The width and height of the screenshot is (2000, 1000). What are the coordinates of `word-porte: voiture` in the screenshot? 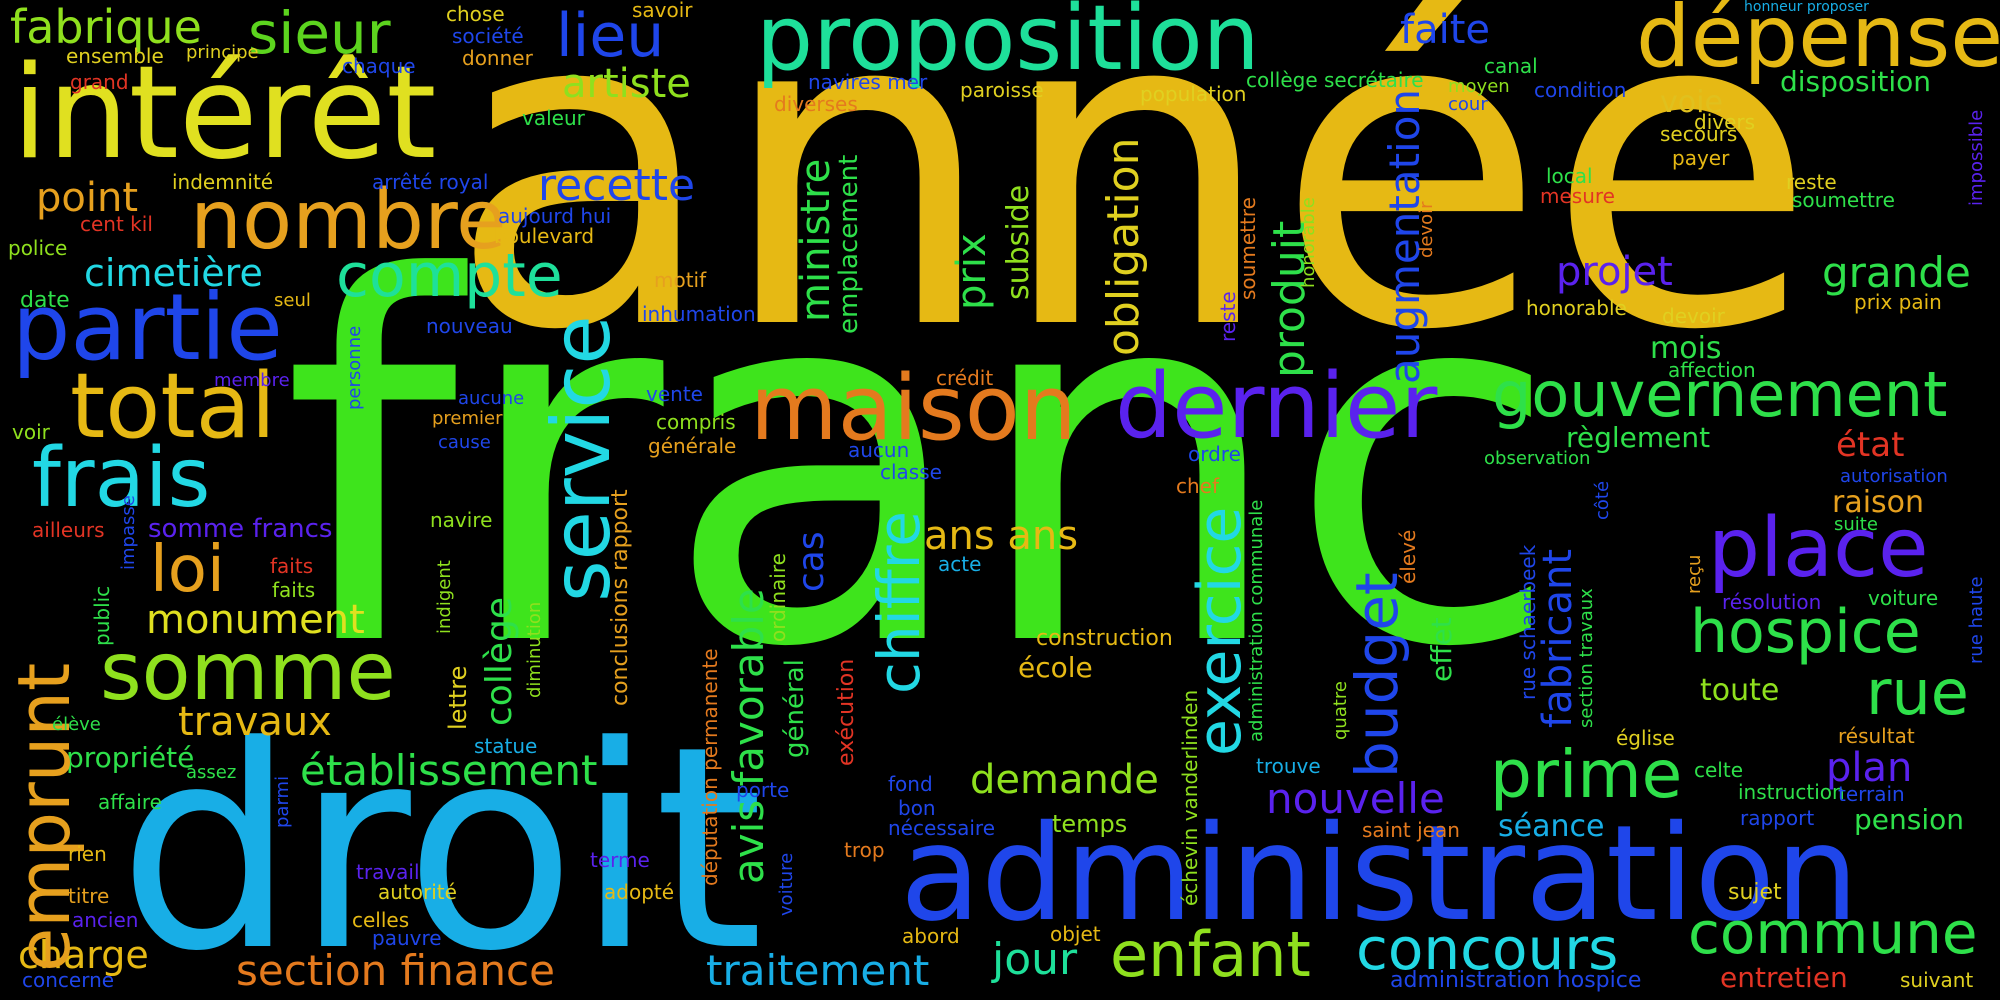 It's located at (786, 884).